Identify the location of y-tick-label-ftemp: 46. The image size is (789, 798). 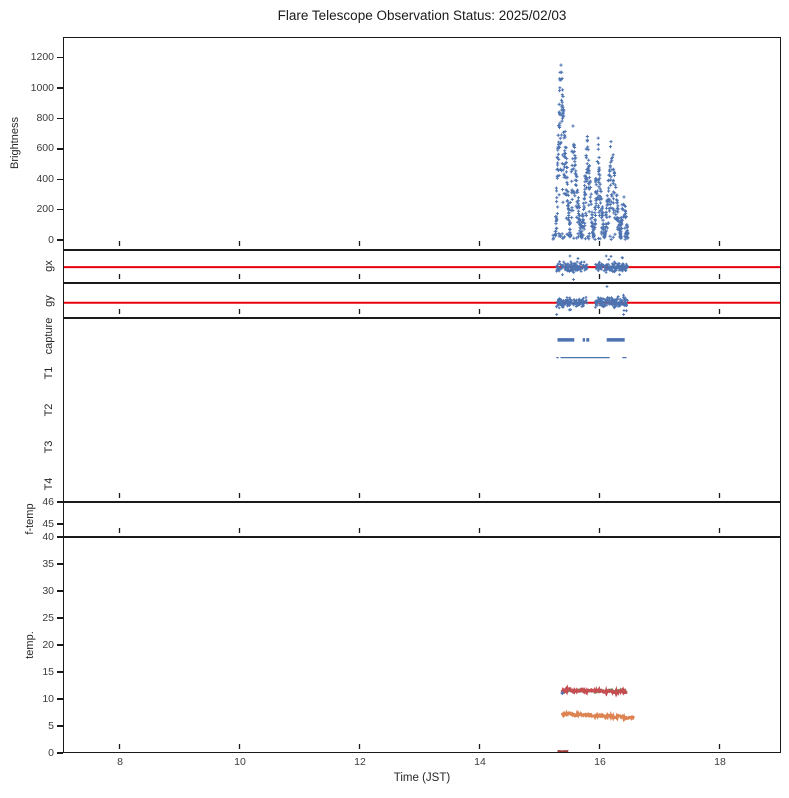
(48, 502).